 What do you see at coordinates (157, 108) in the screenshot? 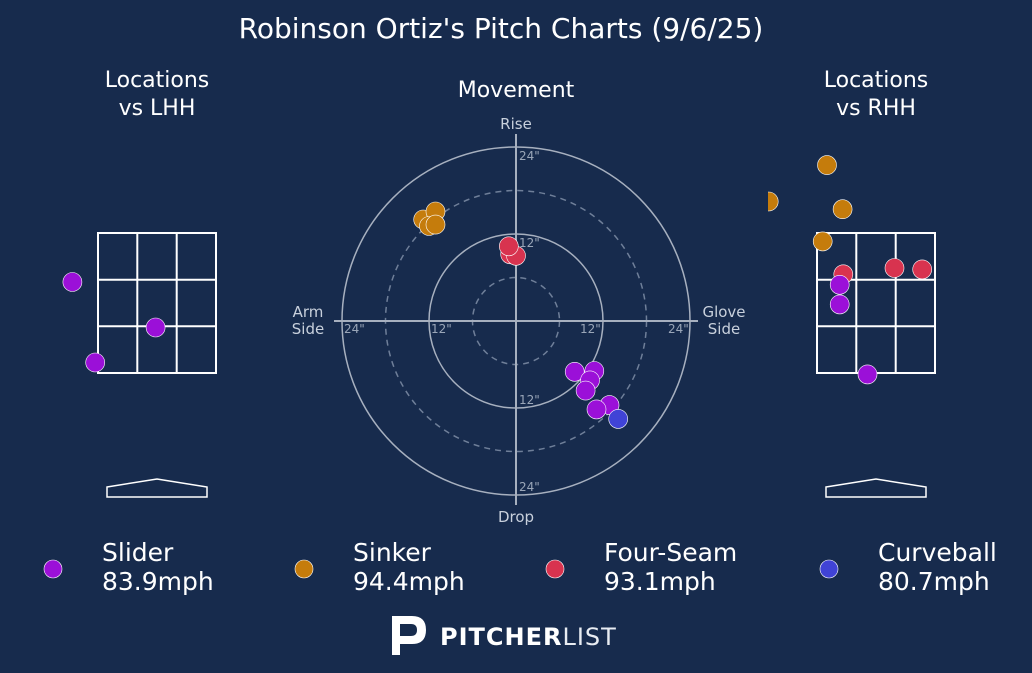
I see `lhh-panel-title-line2: vs LHH` at bounding box center [157, 108].